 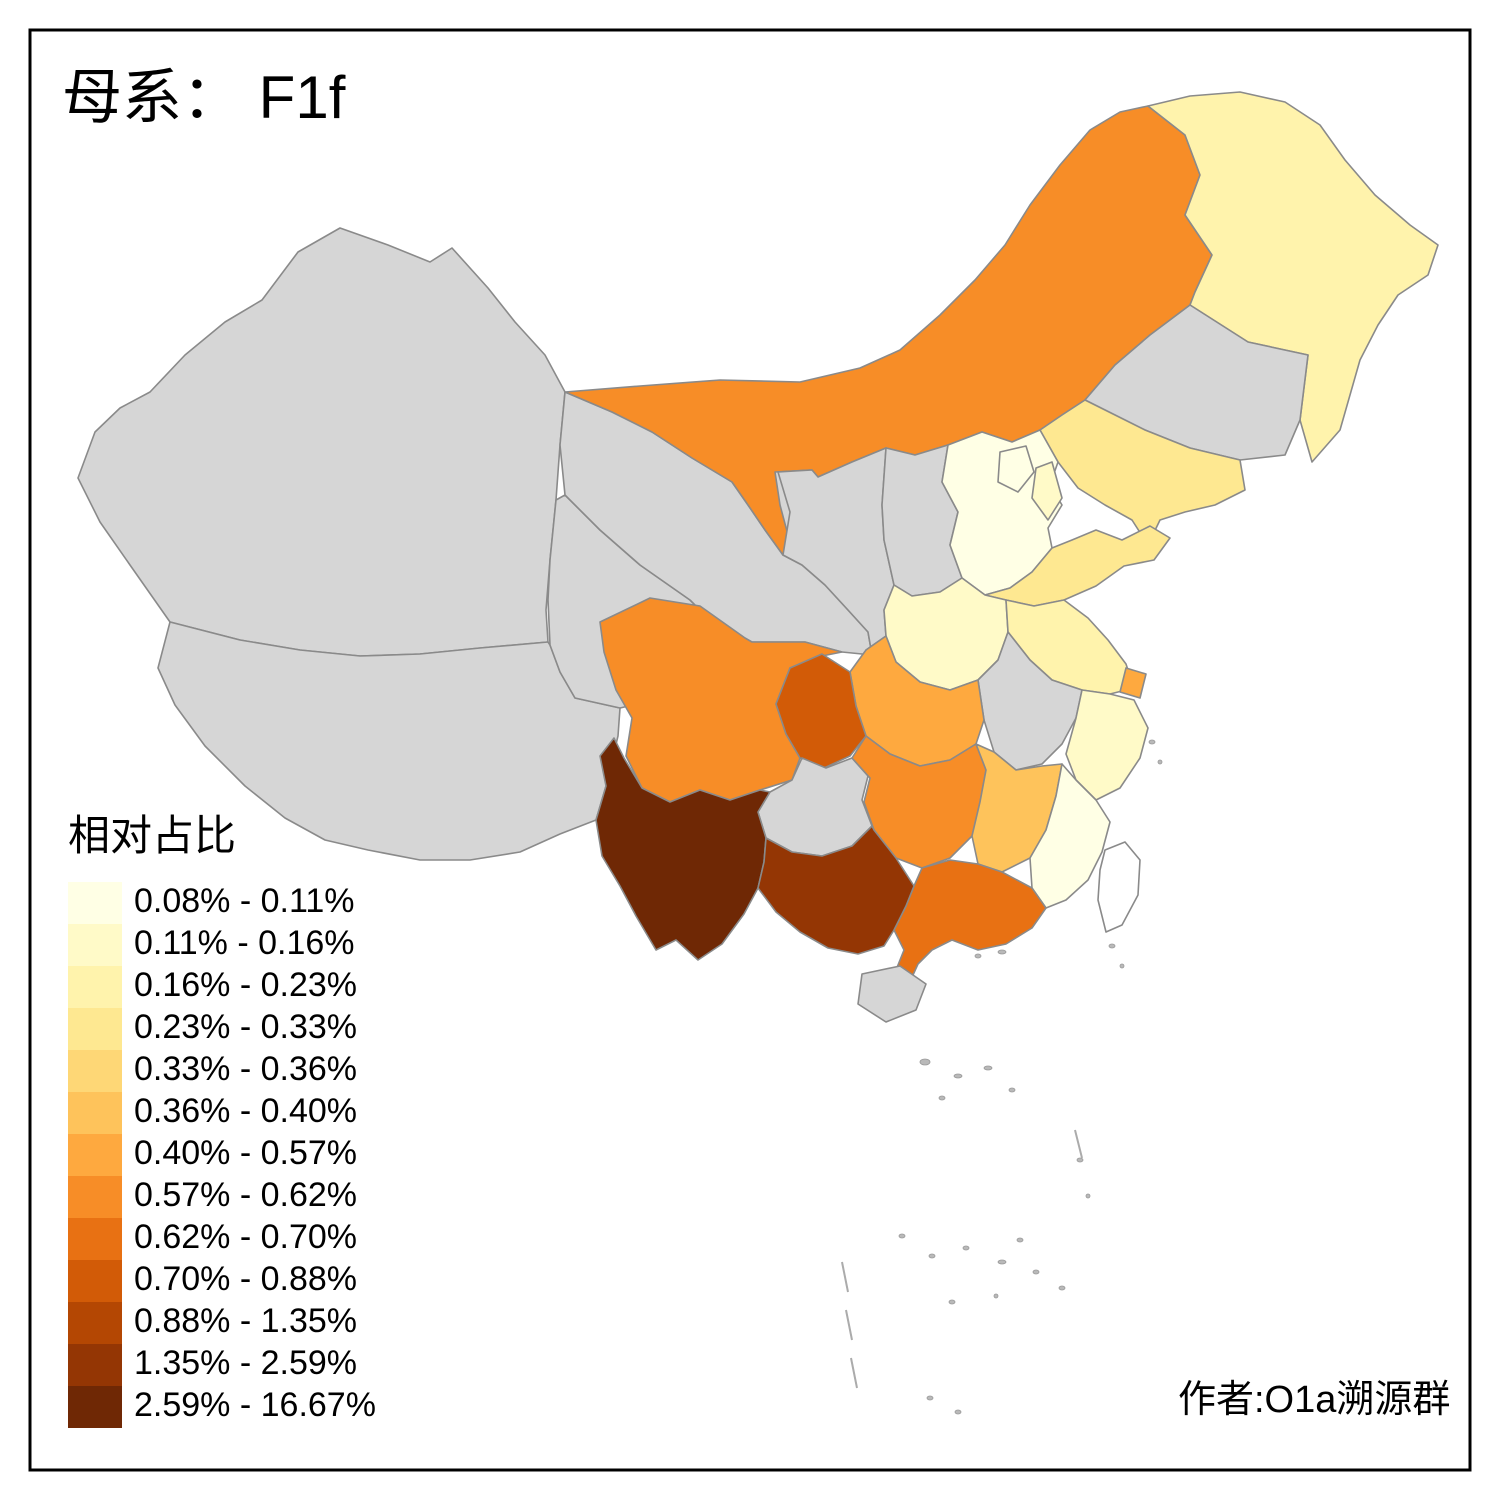 I want to click on province-heilongjiang, so click(x=1293, y=277).